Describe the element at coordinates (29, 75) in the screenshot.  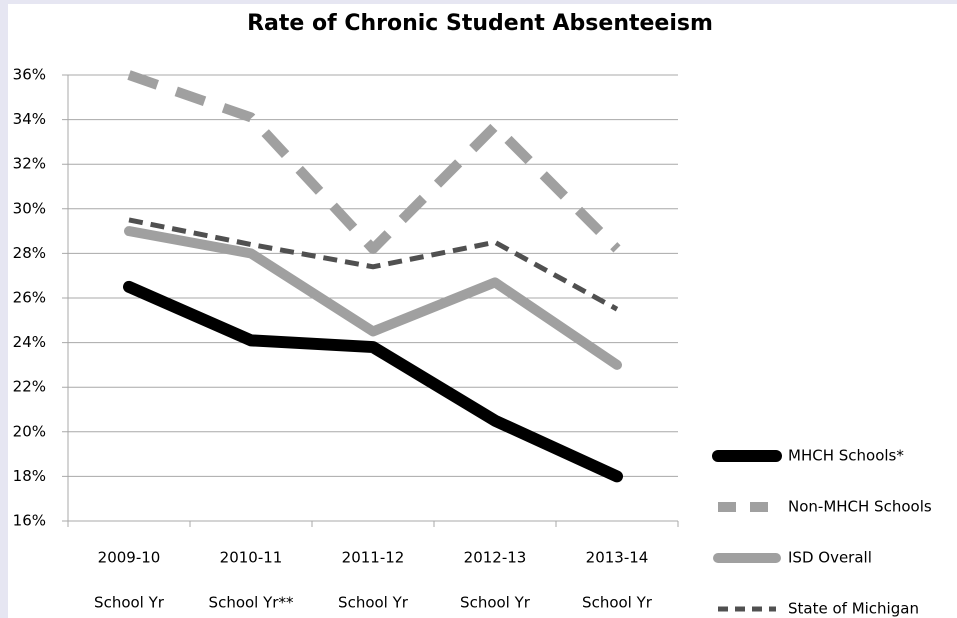
I see `y-tick-label: 36%` at that location.